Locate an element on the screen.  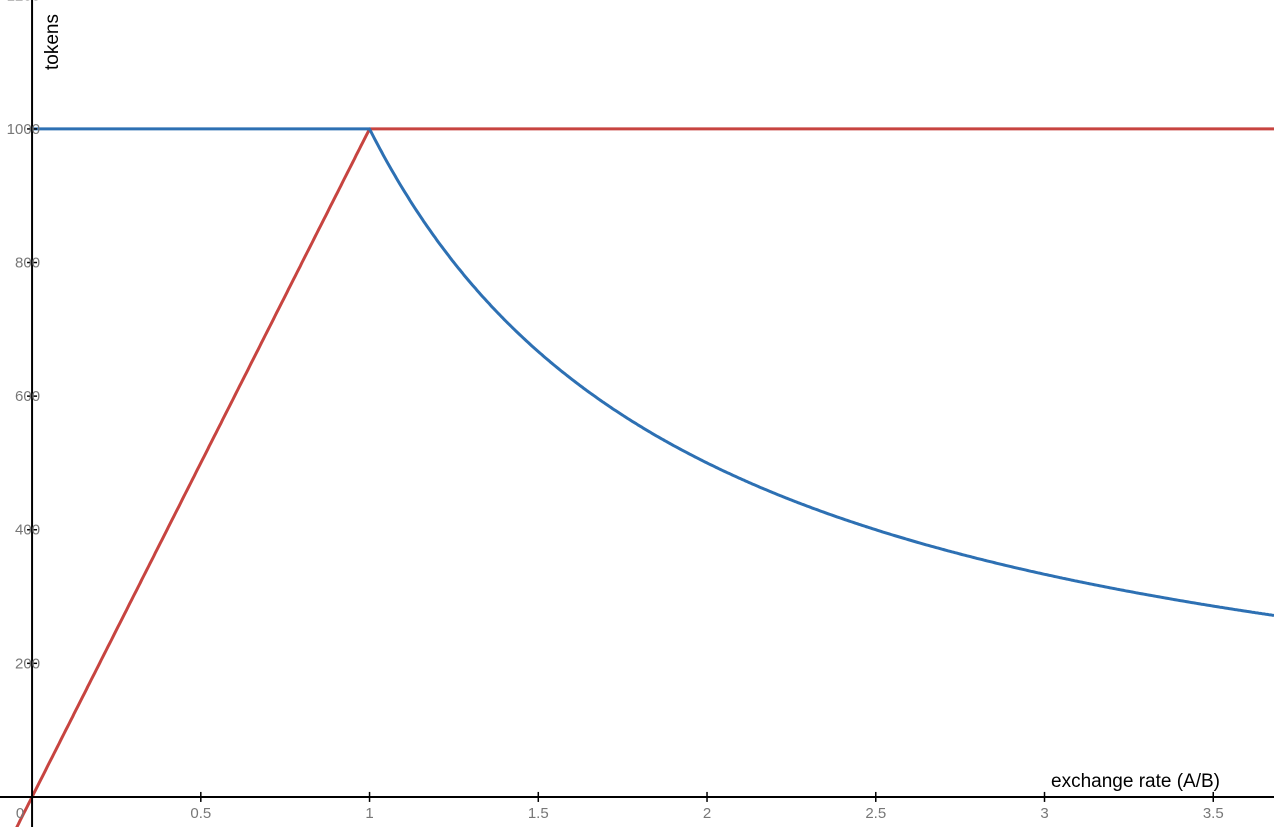
x-tick-label: 1 is located at coordinates (369, 813).